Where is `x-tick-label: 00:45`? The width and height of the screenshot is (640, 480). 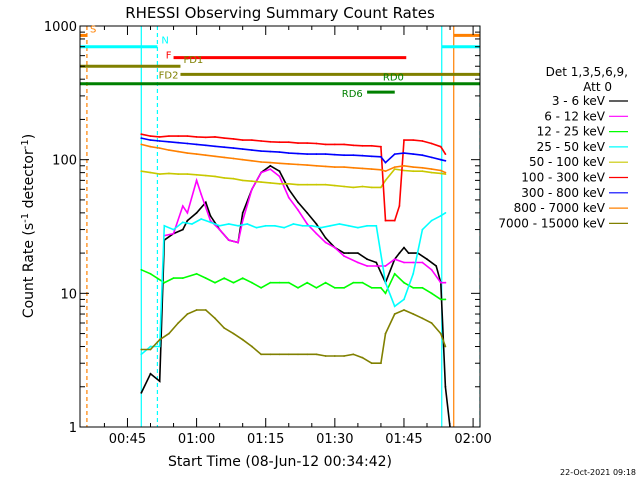 x-tick-label: 00:45 is located at coordinates (127, 439).